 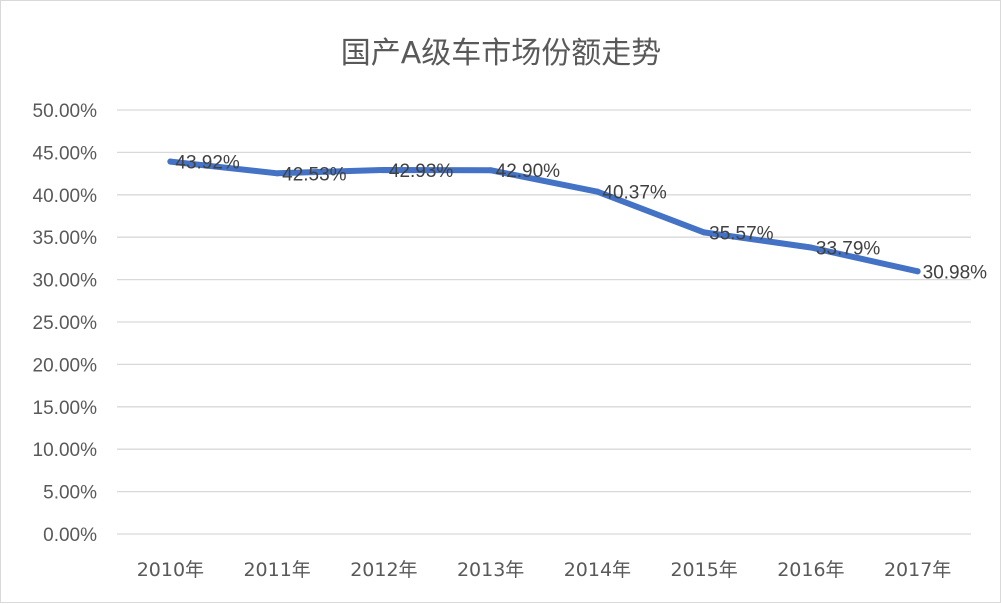 I want to click on x-tick-label: 2014年, so click(x=597, y=570).